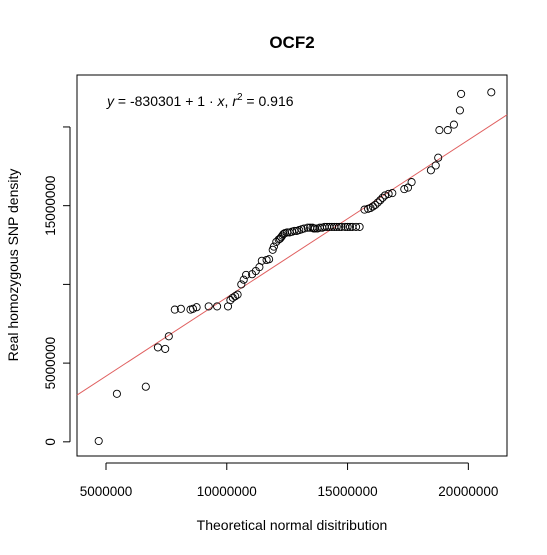 Image resolution: width=547 pixels, height=555 pixels. Describe the element at coordinates (50, 363) in the screenshot. I see `y-tick-label: 5000000` at that location.